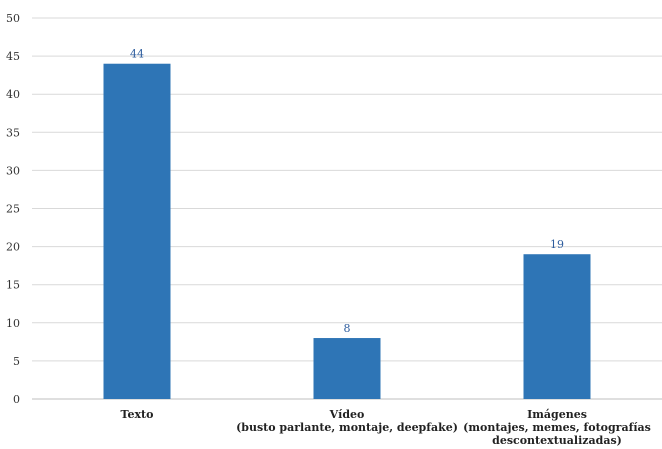 The image size is (662, 449). What do you see at coordinates (13, 247) in the screenshot?
I see `y-tick-label: 20` at bounding box center [13, 247].